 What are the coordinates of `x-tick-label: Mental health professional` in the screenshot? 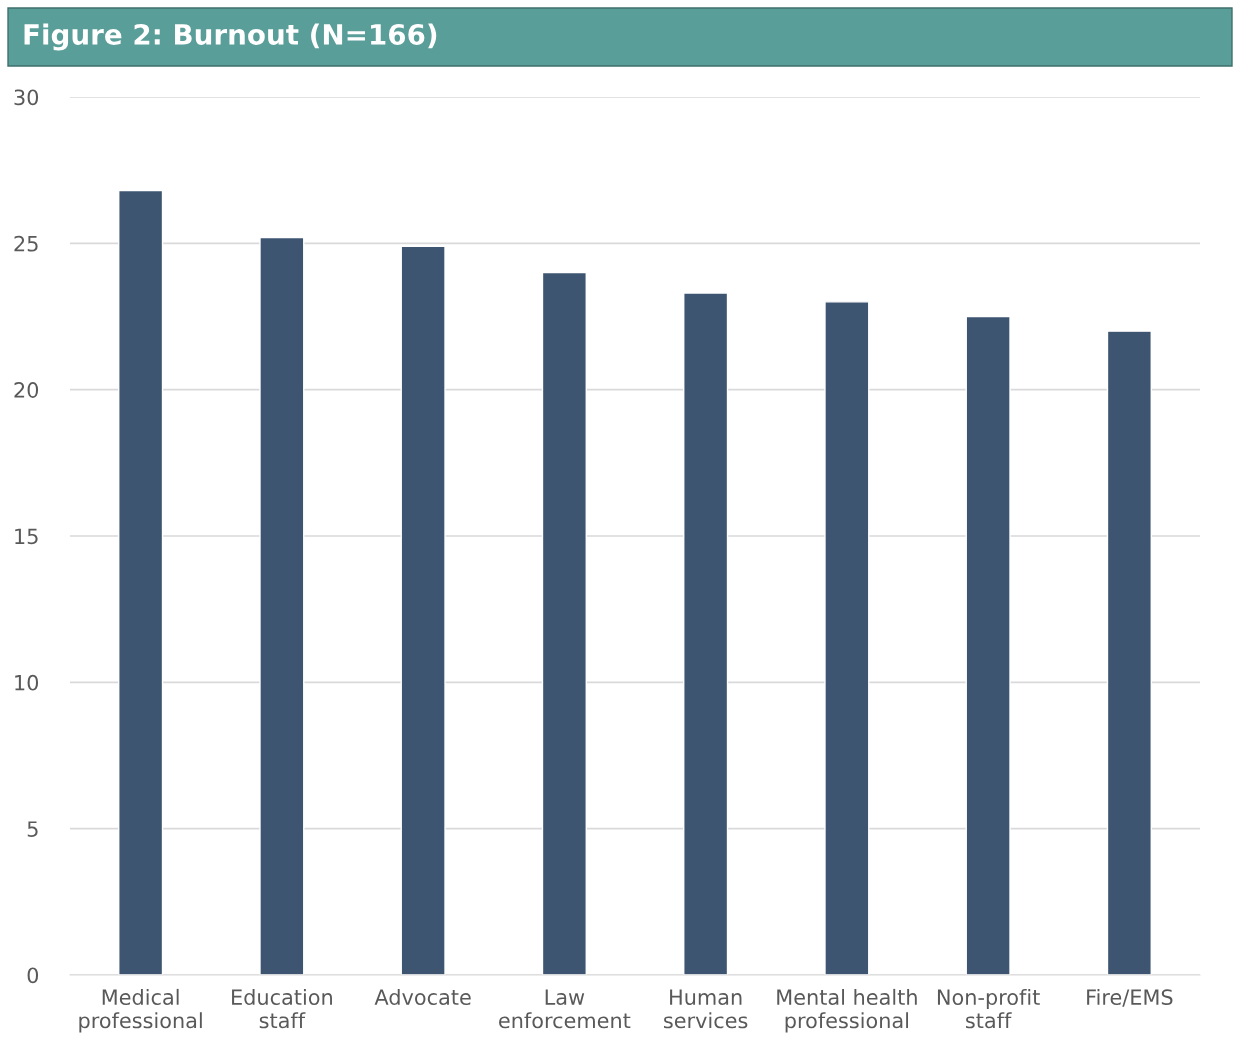 It's located at (847, 1010).